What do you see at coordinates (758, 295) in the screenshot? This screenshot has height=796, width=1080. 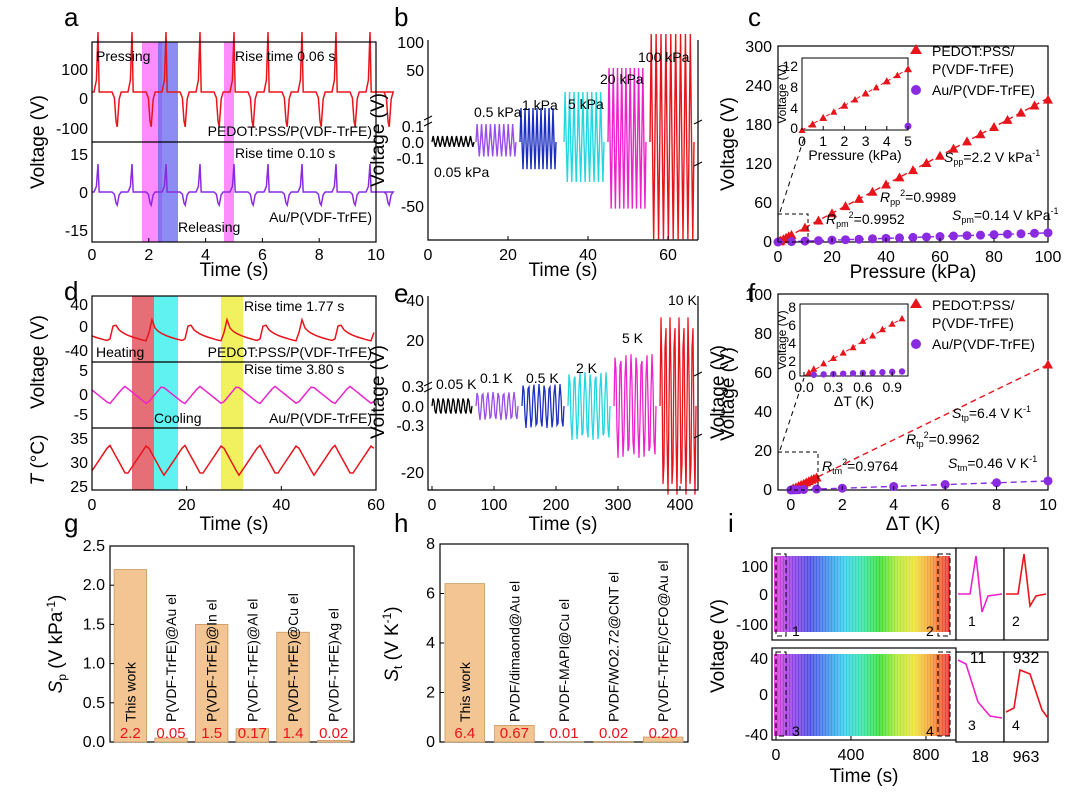 I see `tick-f-100: 100` at bounding box center [758, 295].